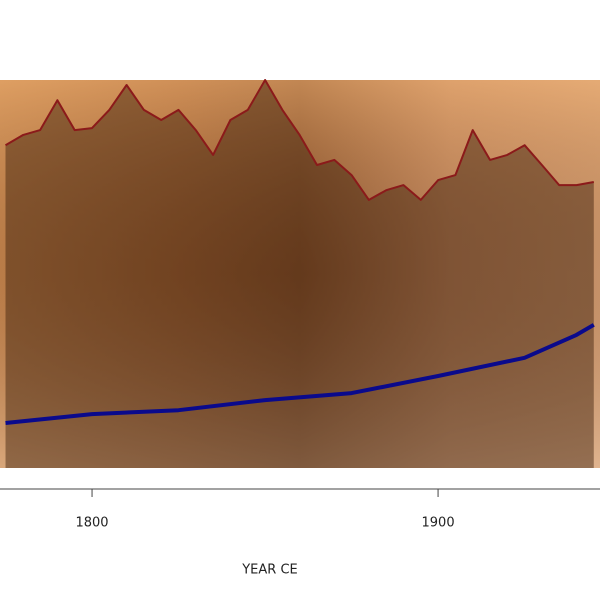 Image resolution: width=600 pixels, height=604 pixels. What do you see at coordinates (269, 570) in the screenshot?
I see `x-axis-label: YEAR CE` at bounding box center [269, 570].